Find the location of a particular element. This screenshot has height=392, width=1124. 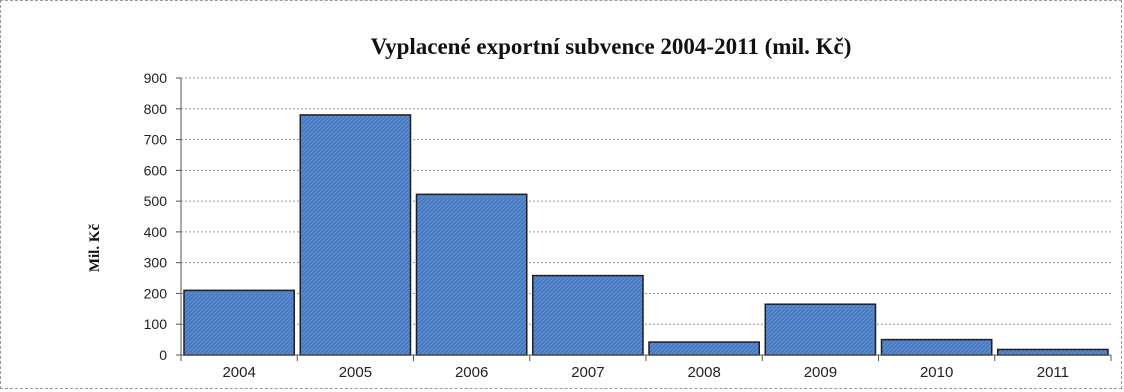

y-tick-label: 100 is located at coordinates (156, 324).